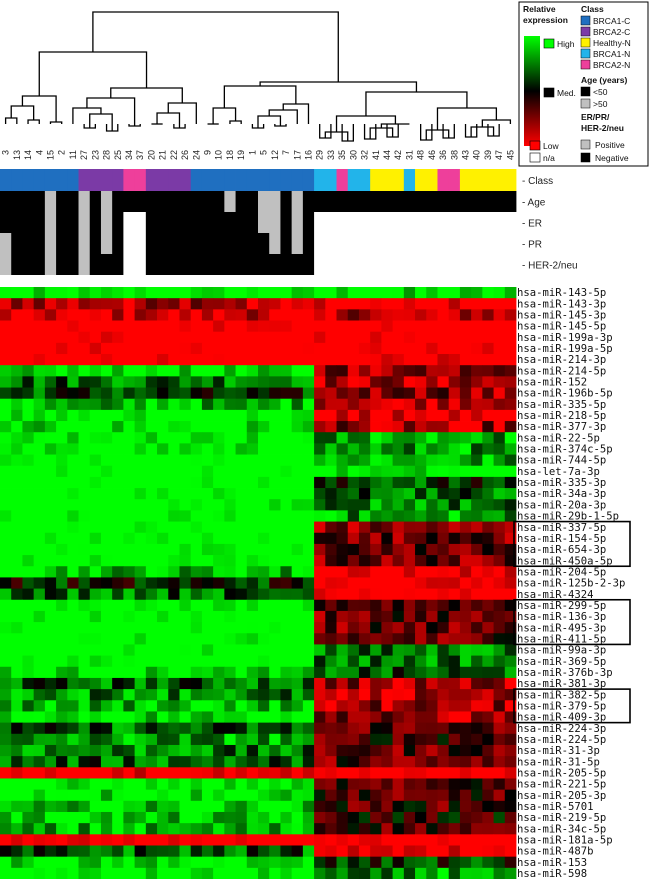 This screenshot has width=650, height=879. What do you see at coordinates (140, 243) in the screenshot?
I see `track-cell-pr` at bounding box center [140, 243].